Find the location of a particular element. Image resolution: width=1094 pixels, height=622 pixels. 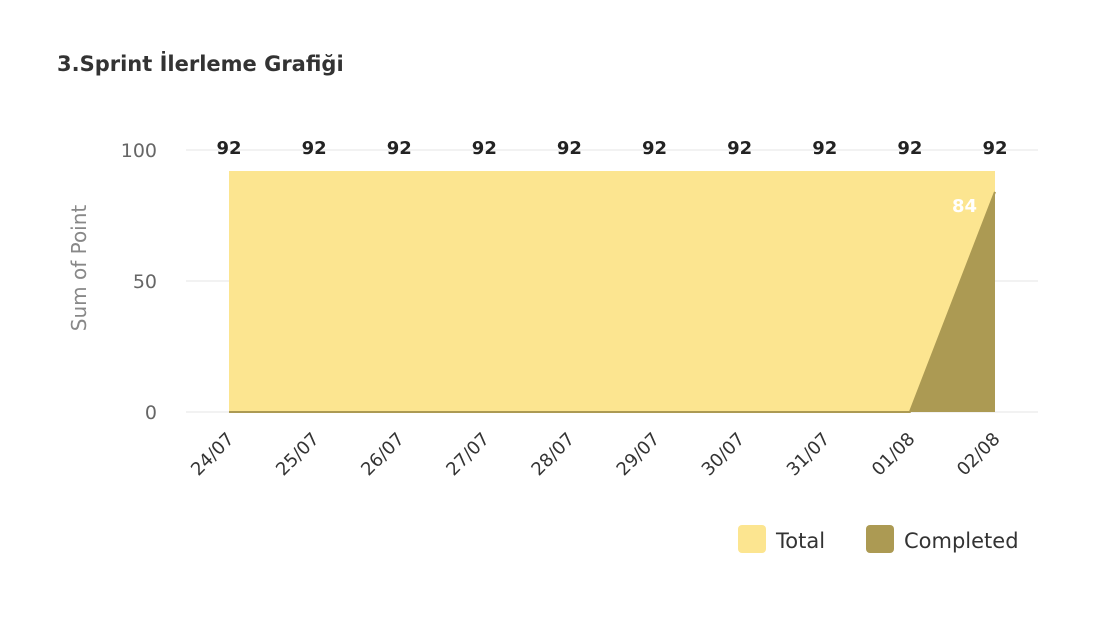

x-tick-label: 01/08 is located at coordinates (894, 455).